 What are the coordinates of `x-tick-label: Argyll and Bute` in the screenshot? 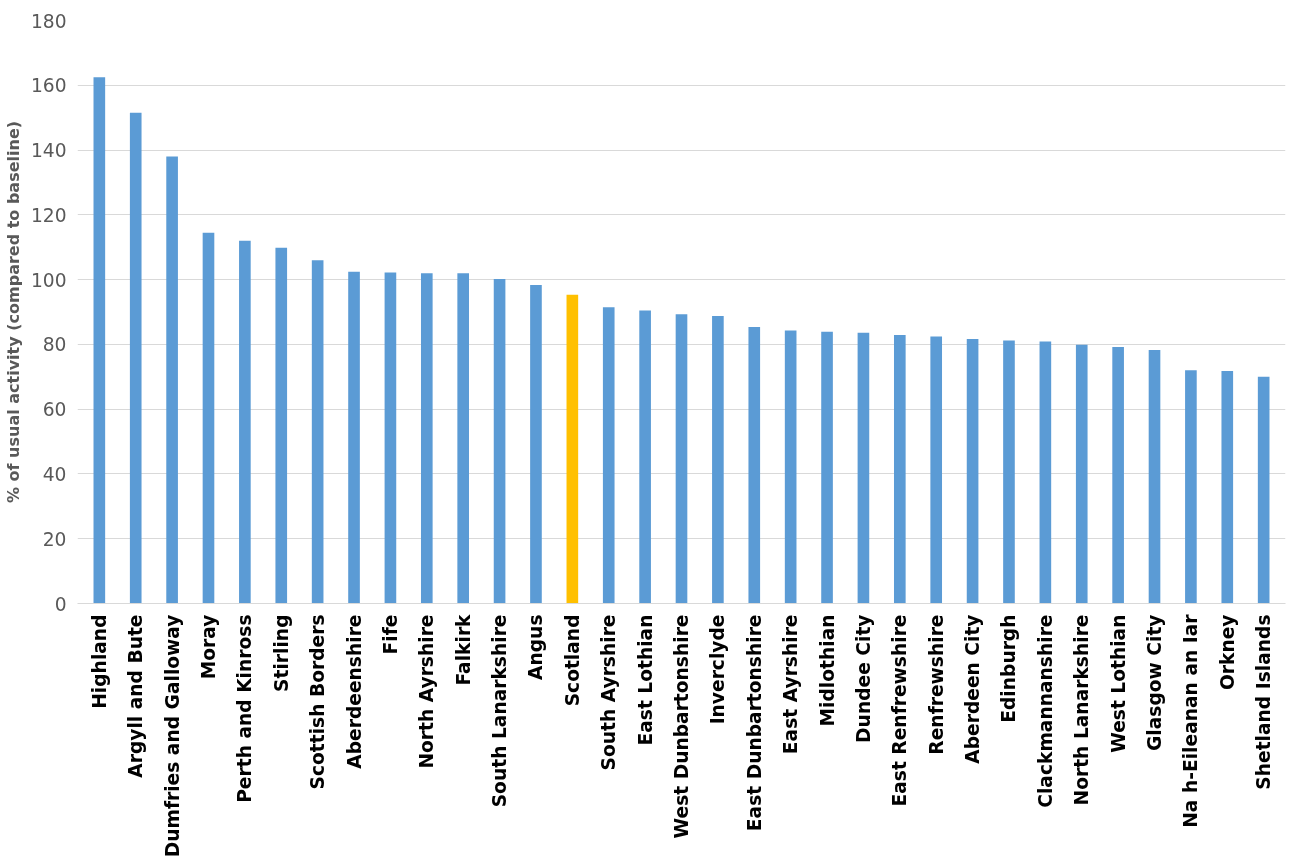 It's located at (136, 696).